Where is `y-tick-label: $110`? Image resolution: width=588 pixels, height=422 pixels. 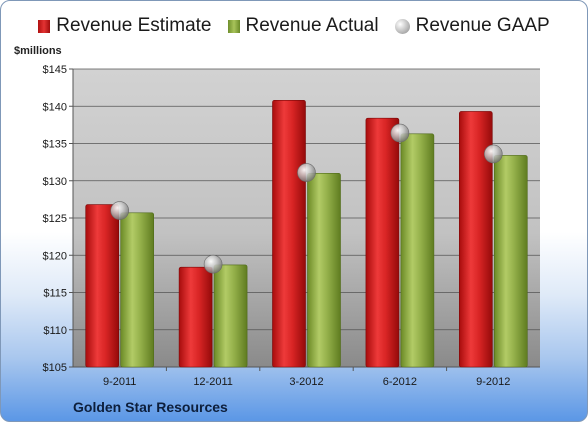 y-tick-label: $110 is located at coordinates (55, 331).